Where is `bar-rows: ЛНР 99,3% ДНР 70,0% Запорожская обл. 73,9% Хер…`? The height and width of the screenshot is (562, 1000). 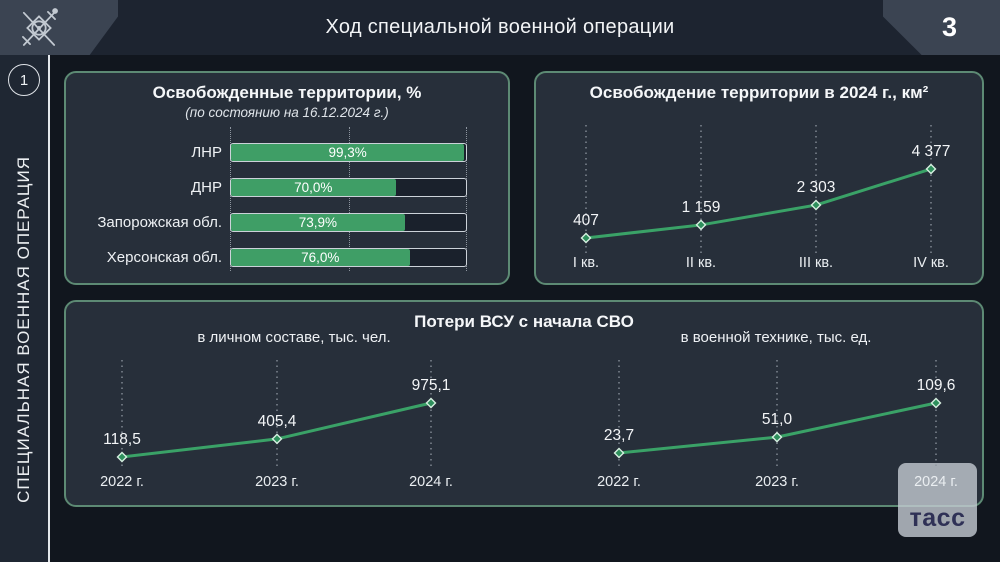
bar-rows: ЛНР 99,3% ДНР 70,0% Запорожская обл. 73,9% Хер… is located at coordinates (272, 205).